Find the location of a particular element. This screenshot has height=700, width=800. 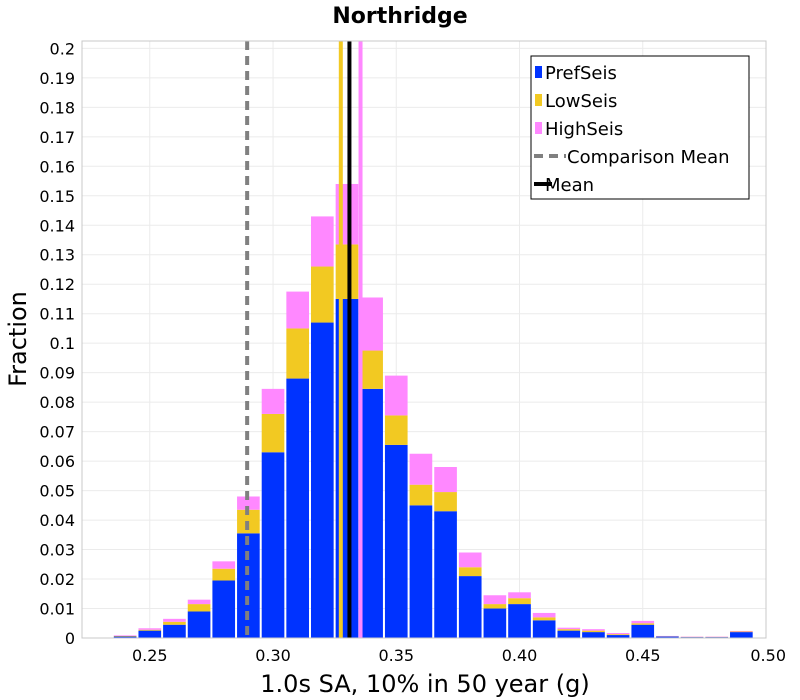

vertical-lines-group is located at coordinates (304, 339).